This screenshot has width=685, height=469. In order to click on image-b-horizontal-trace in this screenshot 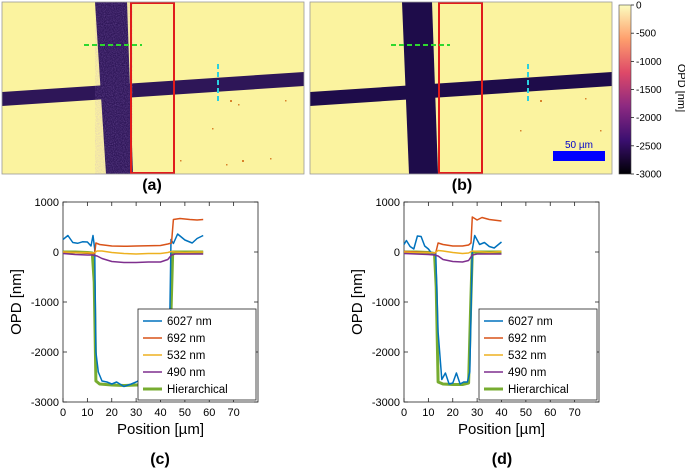, I will do `click(461, 89)`.